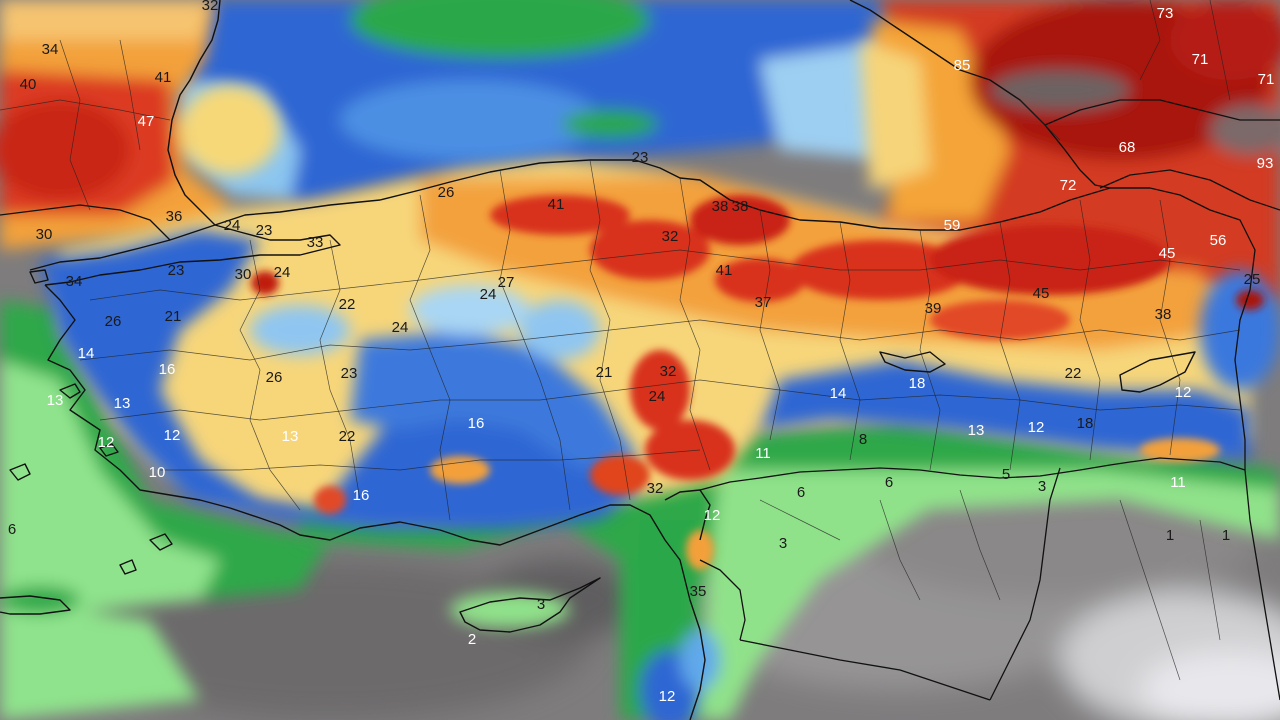 The height and width of the screenshot is (720, 1280). Describe the element at coordinates (1265, 163) in the screenshot. I see `value-label: 93` at that location.